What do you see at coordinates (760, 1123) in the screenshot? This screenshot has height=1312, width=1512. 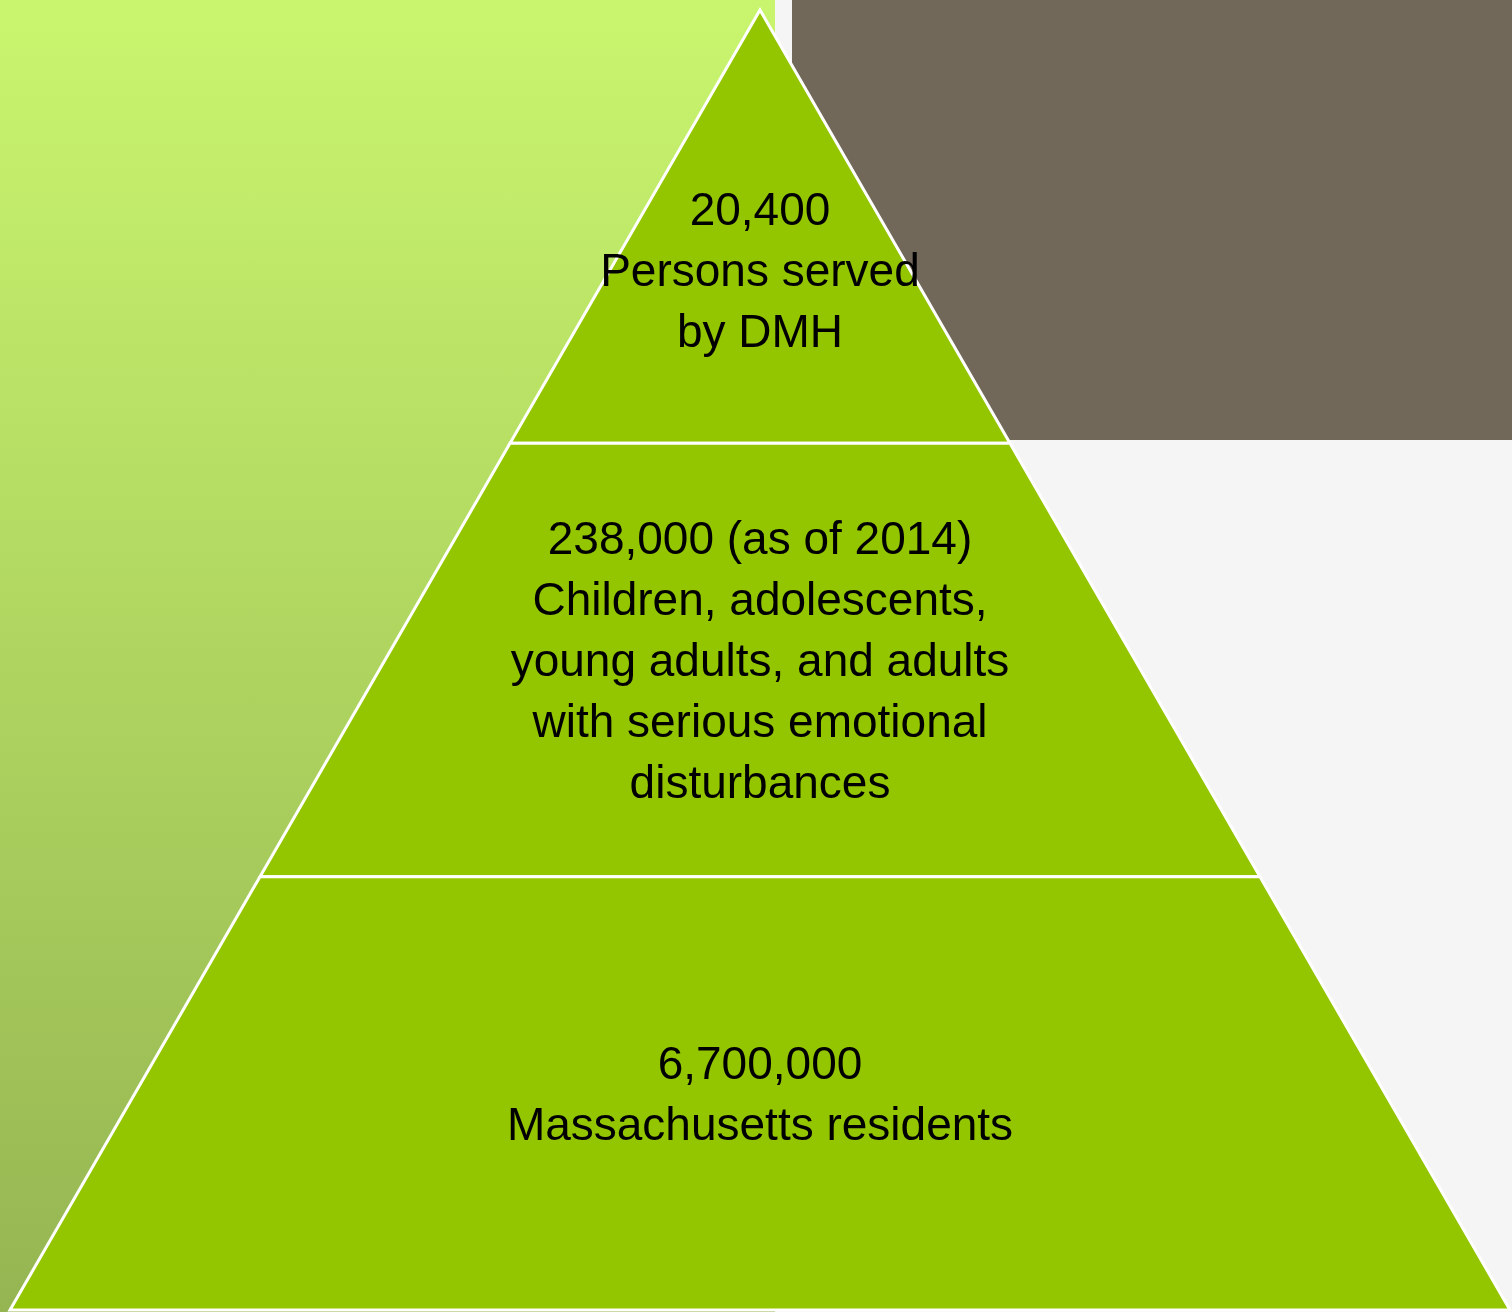 I see `category-label: Massachusetts residents` at bounding box center [760, 1123].